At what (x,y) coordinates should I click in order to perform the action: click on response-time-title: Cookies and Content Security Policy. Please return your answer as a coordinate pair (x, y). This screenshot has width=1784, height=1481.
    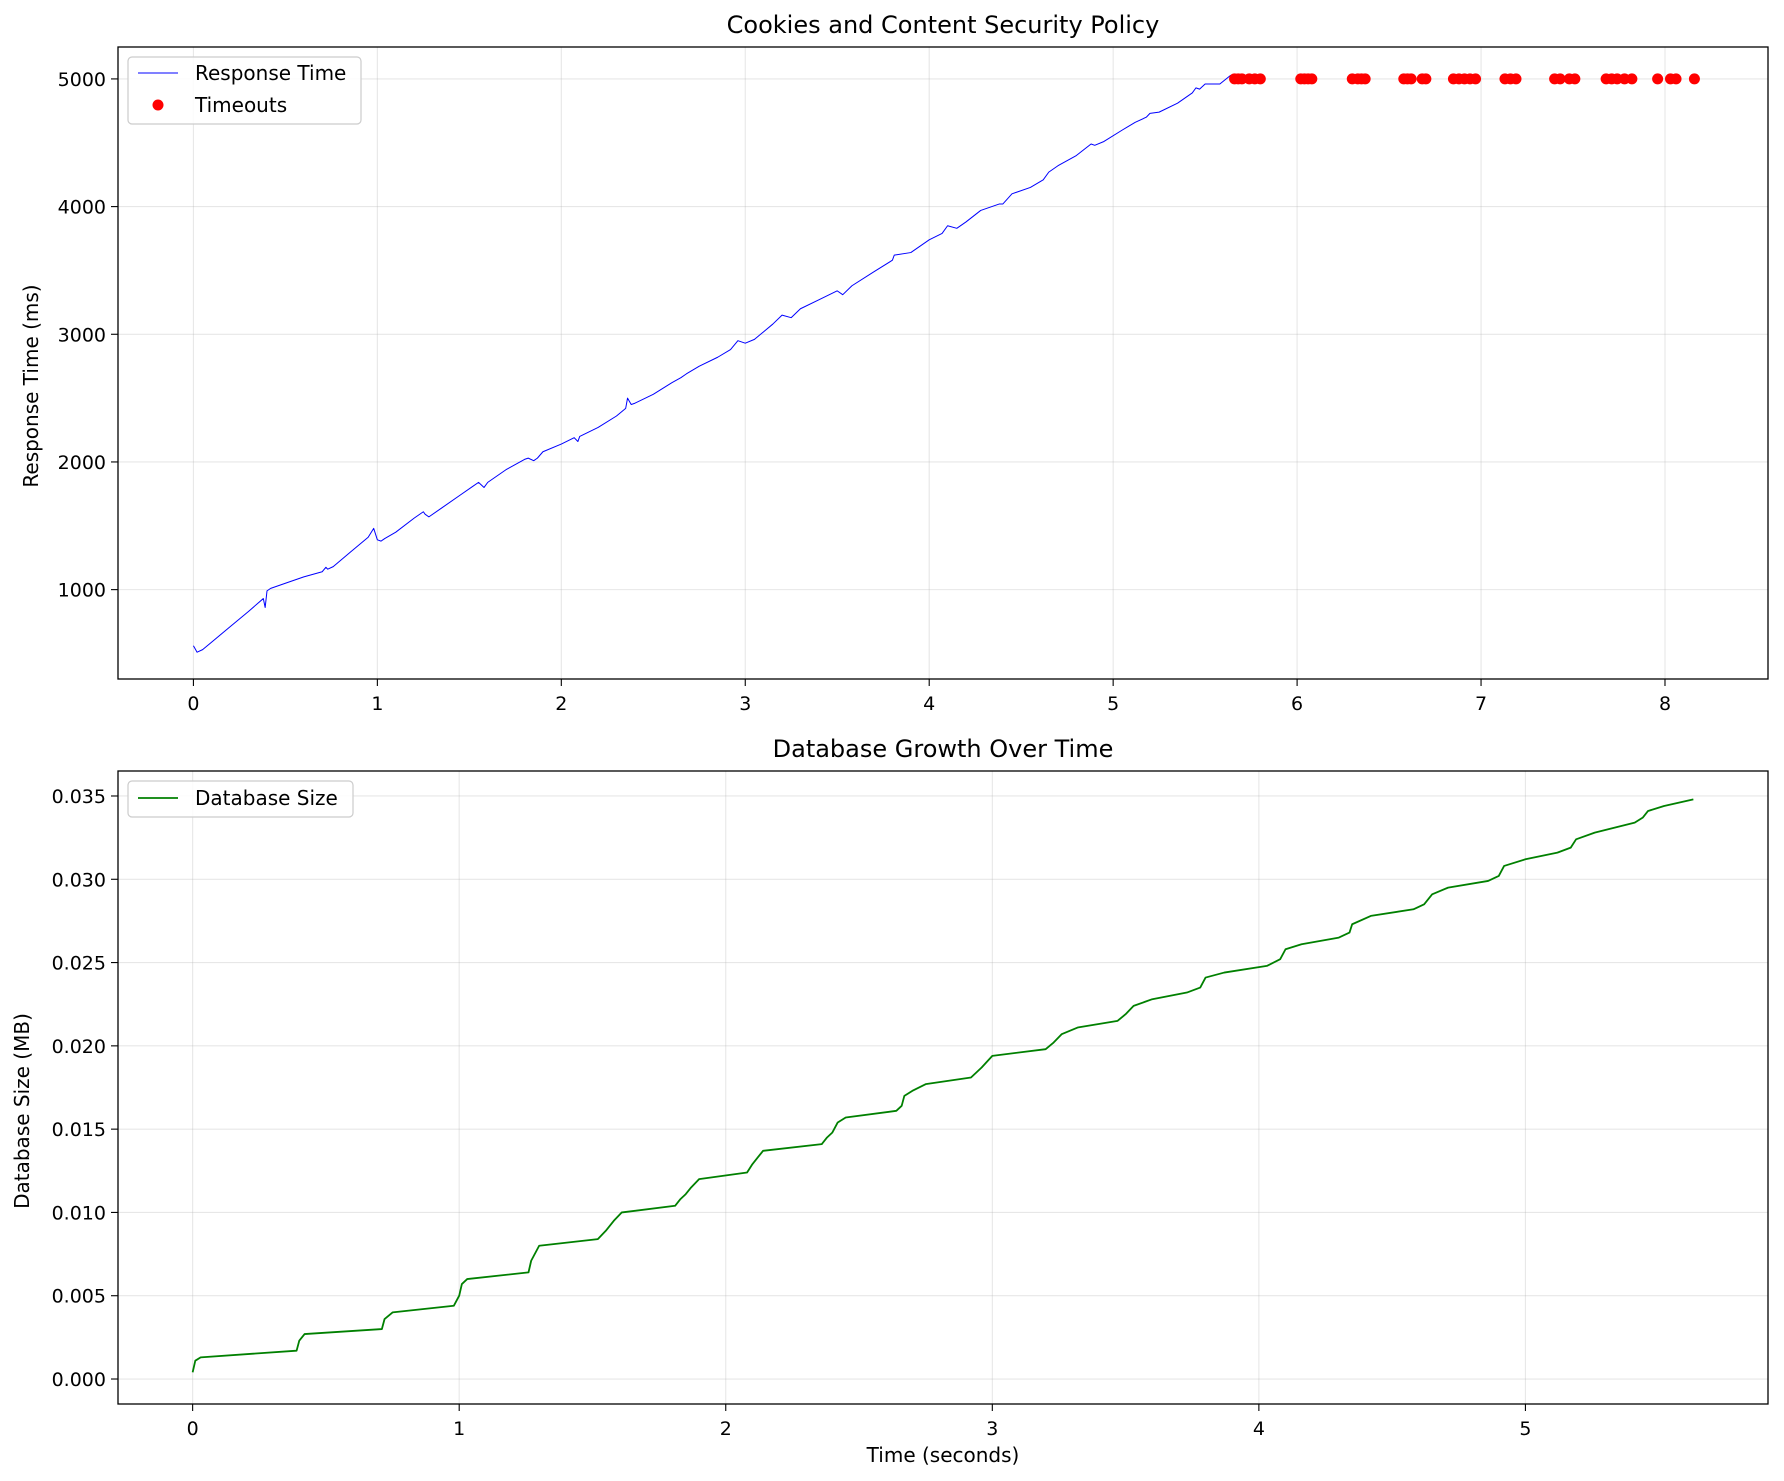
    Looking at the image, I should click on (943, 25).